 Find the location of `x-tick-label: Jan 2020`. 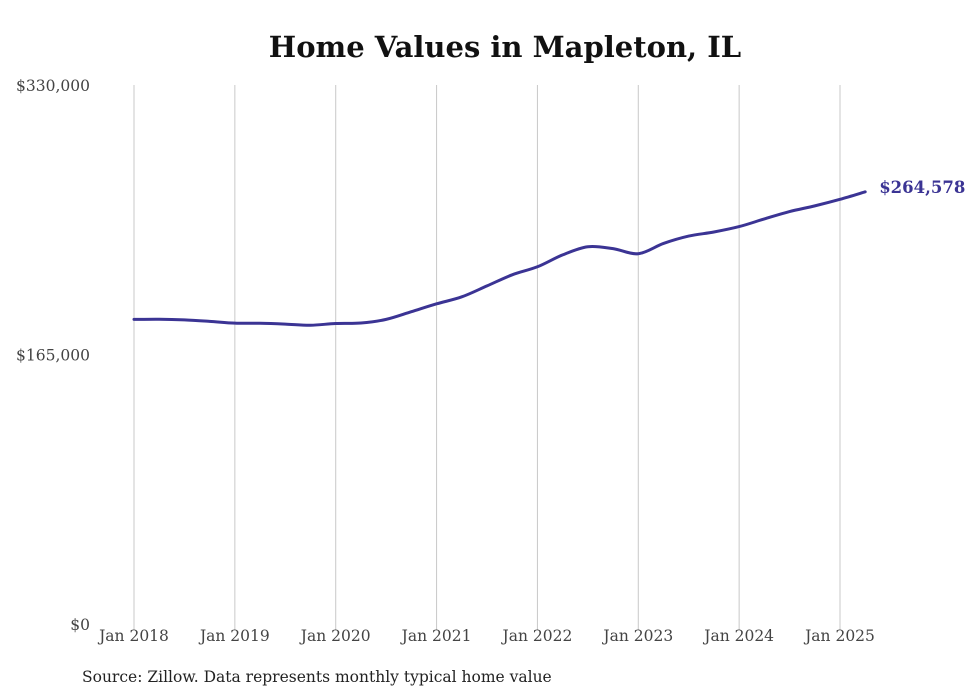

x-tick-label: Jan 2020 is located at coordinates (335, 636).